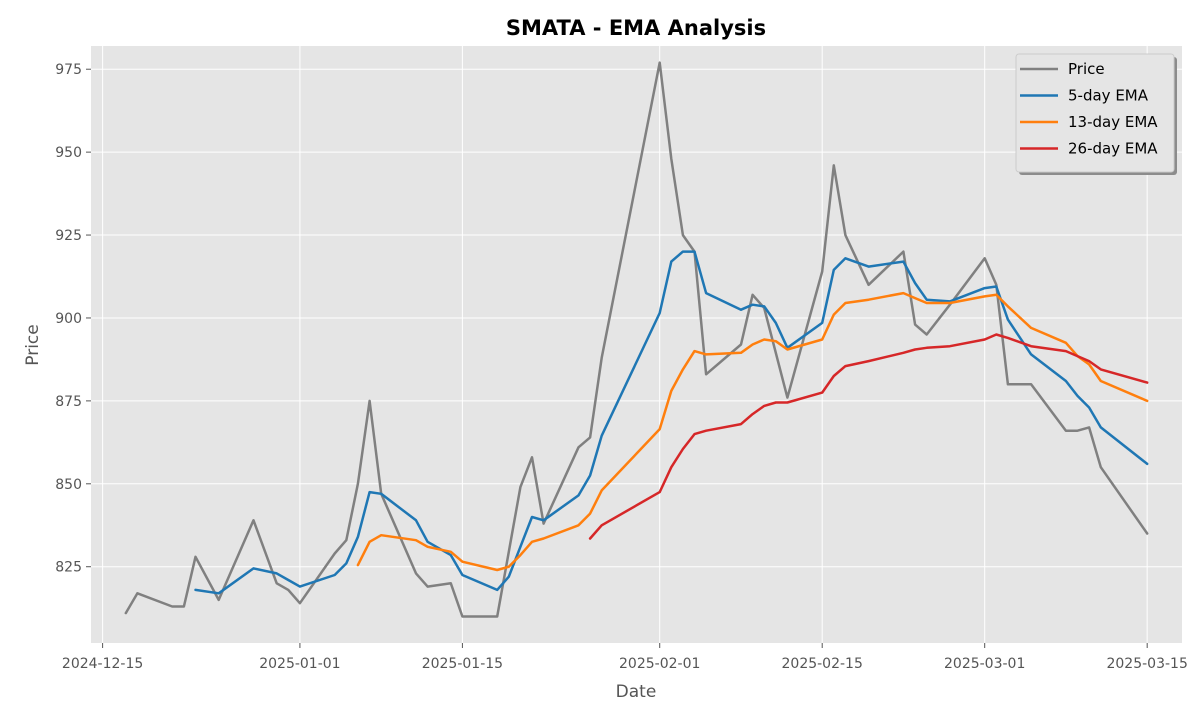 The width and height of the screenshot is (1200, 720). Describe the element at coordinates (68, 568) in the screenshot. I see `y-tick-label: 825` at that location.